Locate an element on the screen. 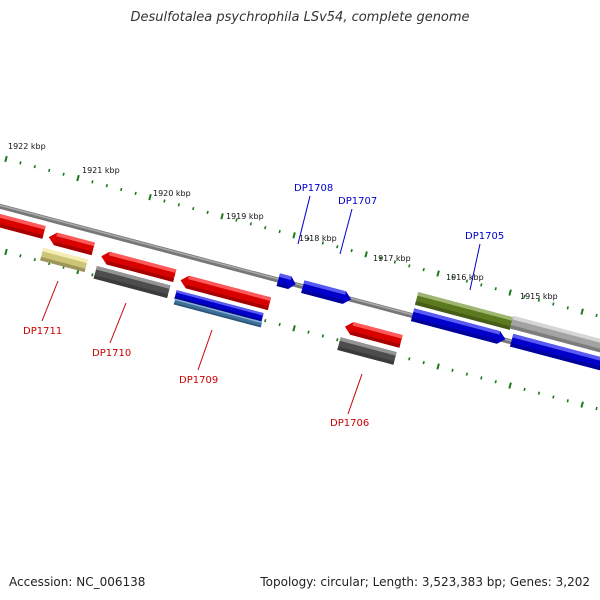 This screenshot has width=600, height=600. gene-label: DP1707 is located at coordinates (357, 201).